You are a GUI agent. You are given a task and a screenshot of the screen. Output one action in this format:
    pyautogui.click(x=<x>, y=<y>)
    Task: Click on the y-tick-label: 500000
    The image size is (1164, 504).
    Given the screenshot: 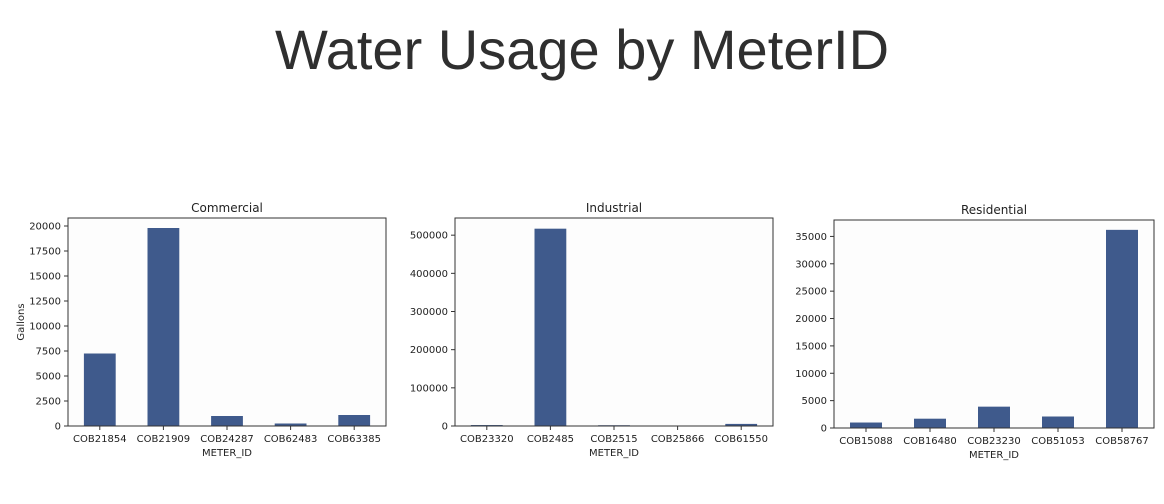 What is the action you would take?
    pyautogui.click(x=429, y=236)
    